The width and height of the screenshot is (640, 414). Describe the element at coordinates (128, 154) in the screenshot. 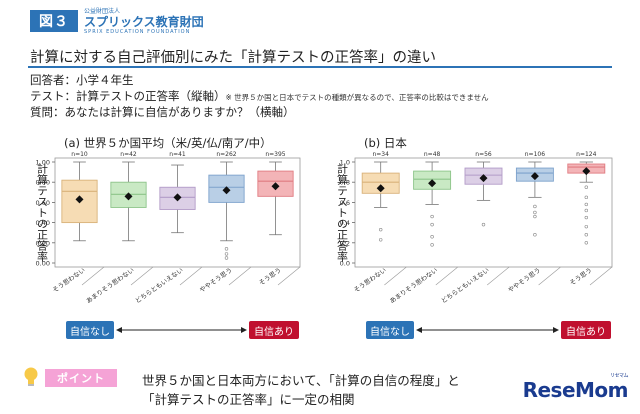

I see `n-label: n=42` at that location.